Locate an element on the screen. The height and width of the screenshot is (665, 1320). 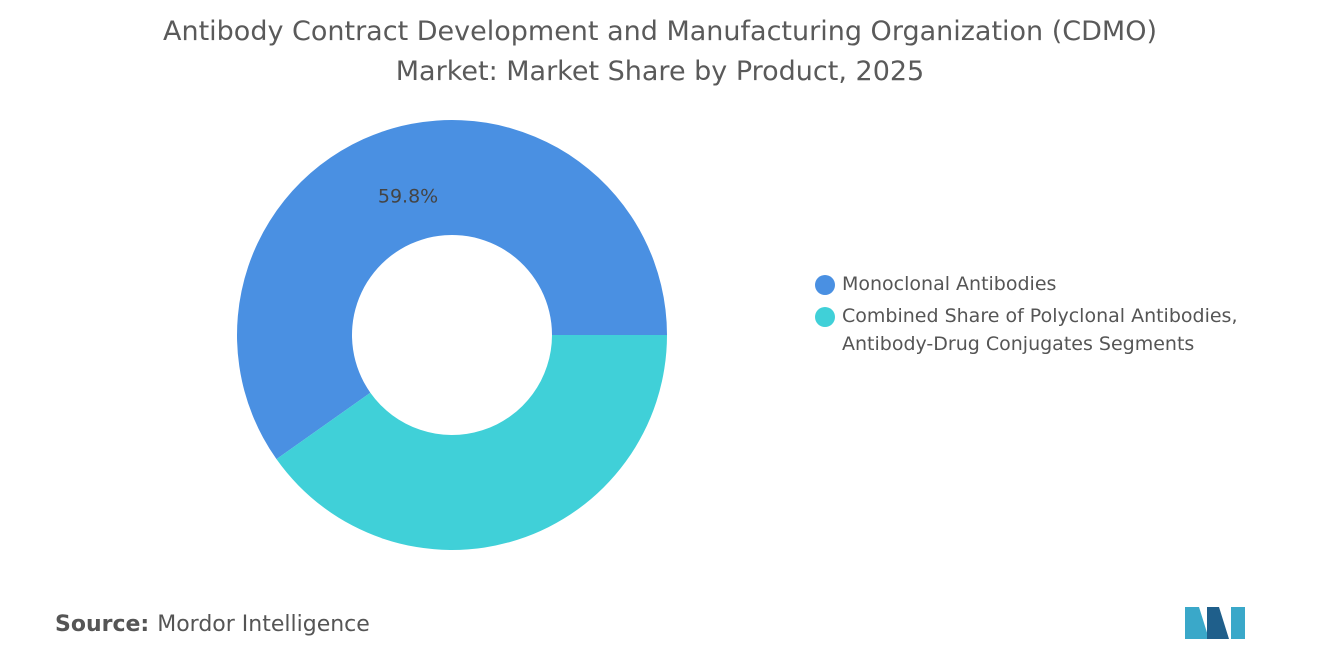
source-text: Mordor Intelligence is located at coordinates (263, 624).